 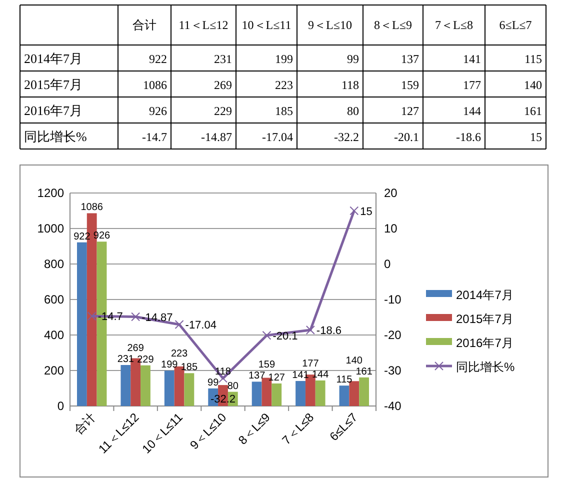 I want to click on table-cell: 185, so click(x=284, y=111).